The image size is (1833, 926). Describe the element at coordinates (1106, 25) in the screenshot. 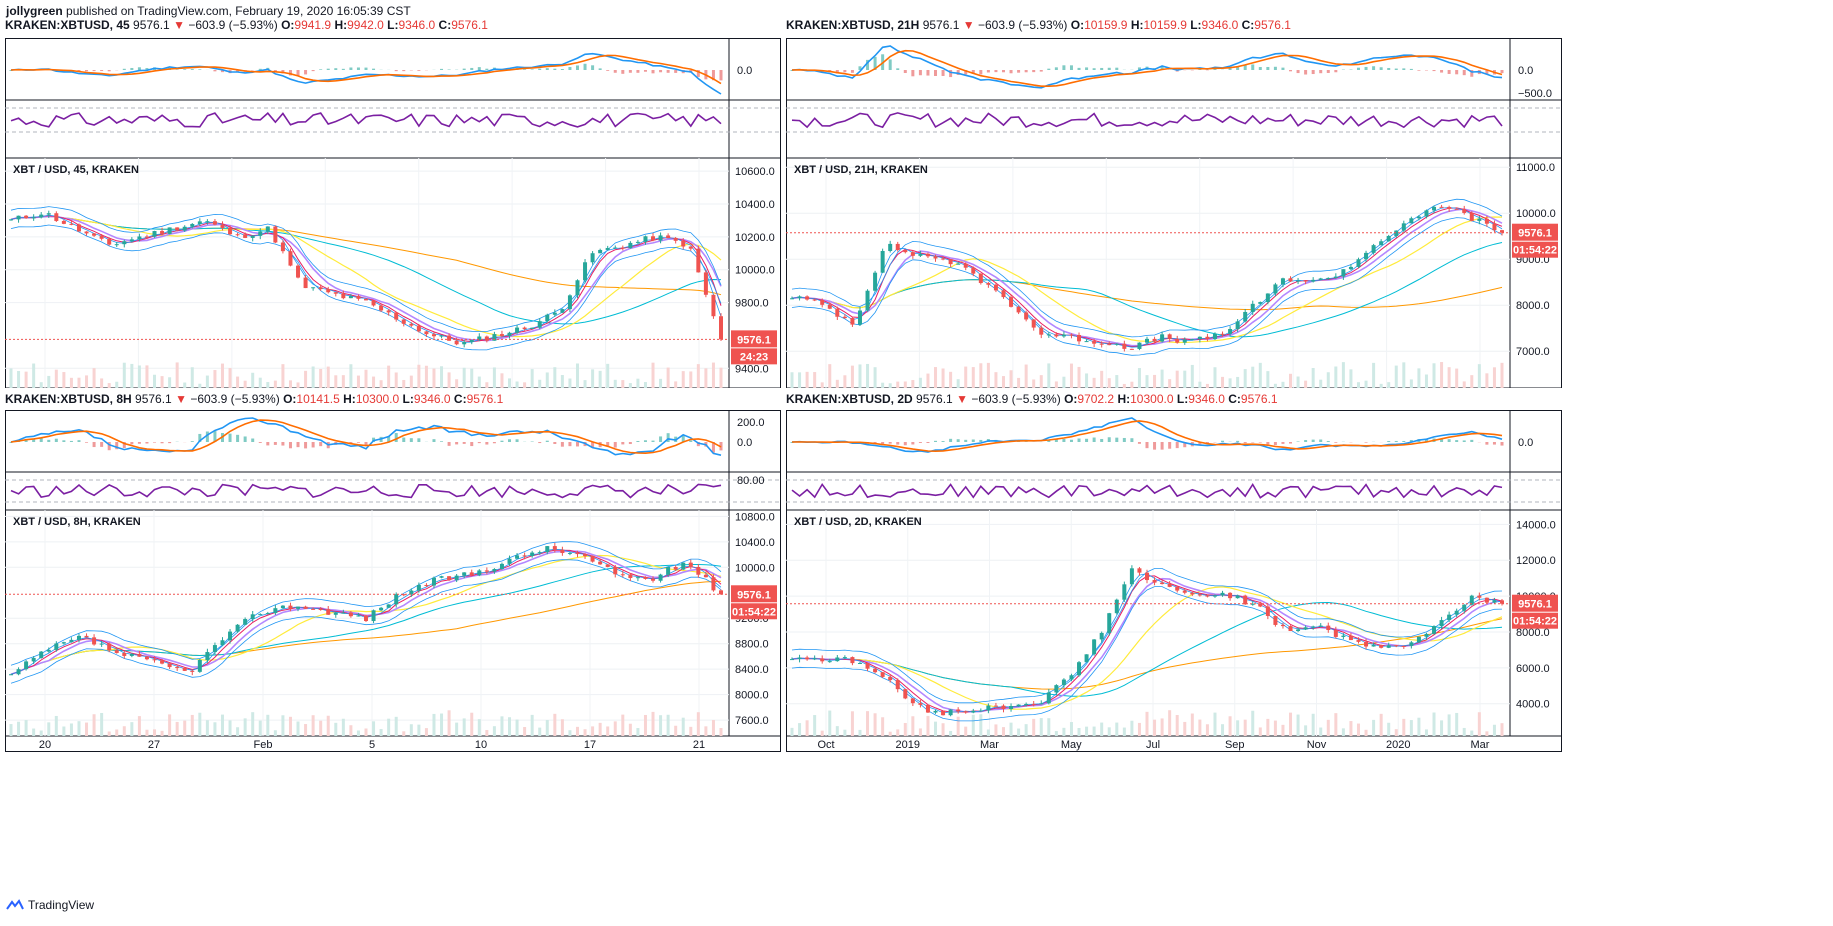

I see `open-value: 10159.9` at that location.